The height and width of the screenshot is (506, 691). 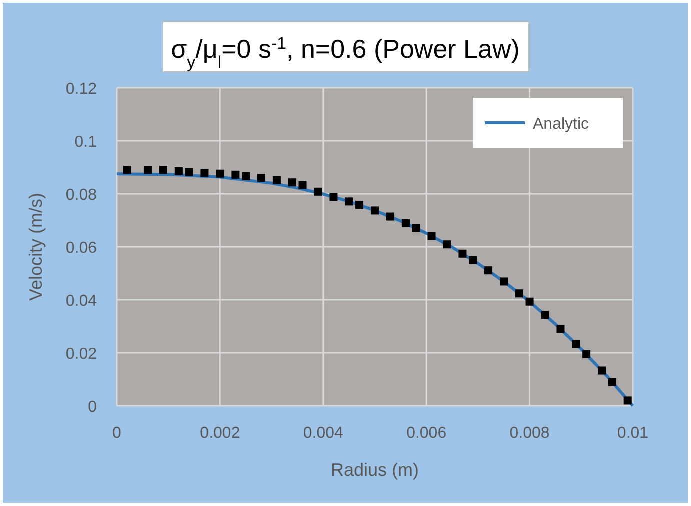 What do you see at coordinates (82, 248) in the screenshot?
I see `y-tick-label: 0.06` at bounding box center [82, 248].